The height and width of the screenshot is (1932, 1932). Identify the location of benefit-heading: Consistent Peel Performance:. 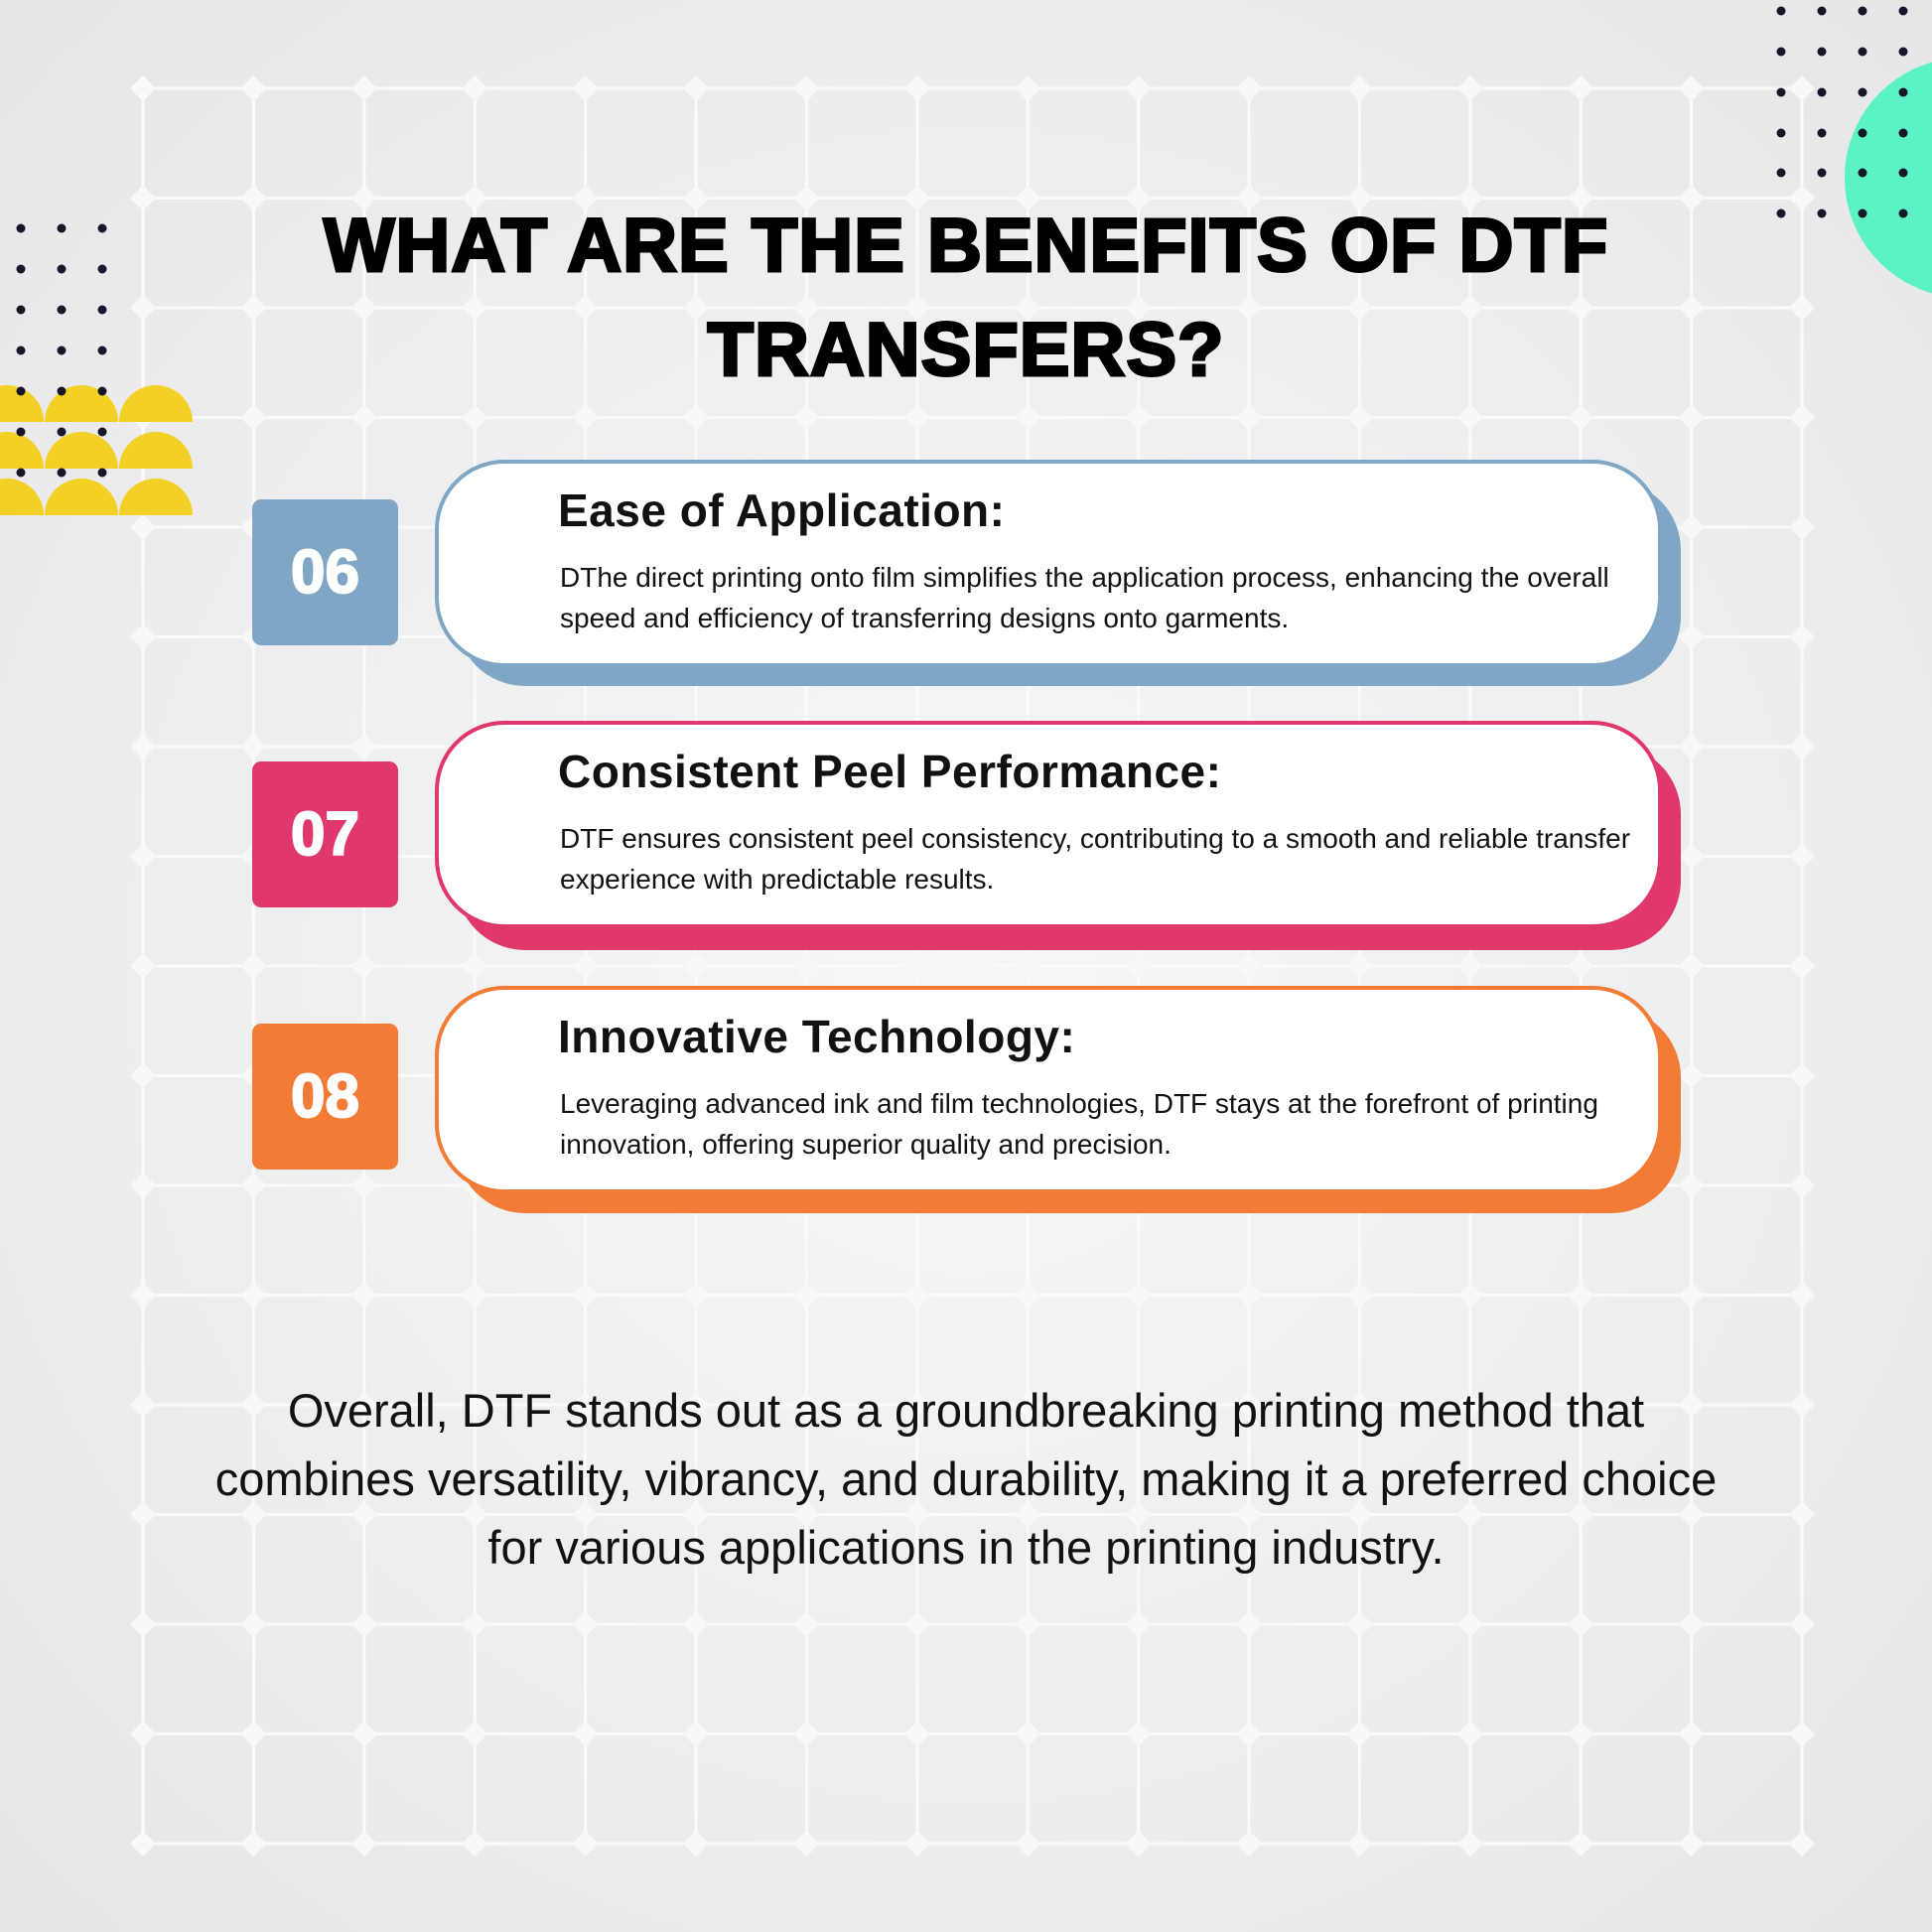
(890, 772).